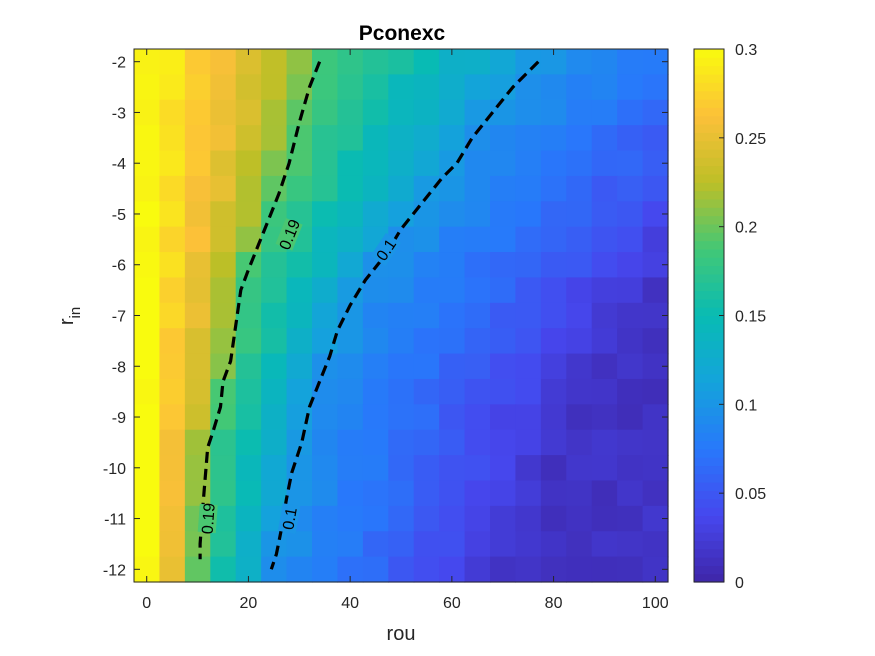  Describe the element at coordinates (750, 494) in the screenshot. I see `colorbar-tick-label: 0.05` at that location.